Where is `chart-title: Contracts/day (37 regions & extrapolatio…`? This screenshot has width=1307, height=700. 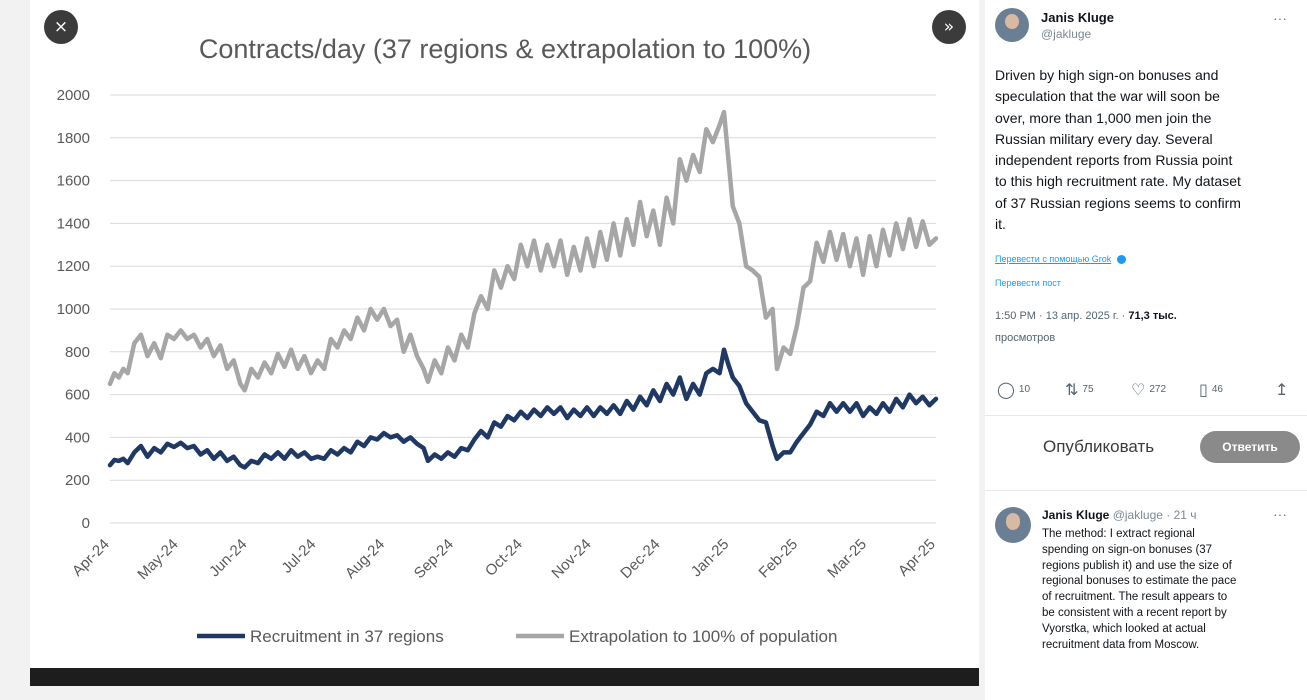
chart-title: Contracts/day (37 regions & extrapolatio… is located at coordinates (505, 49).